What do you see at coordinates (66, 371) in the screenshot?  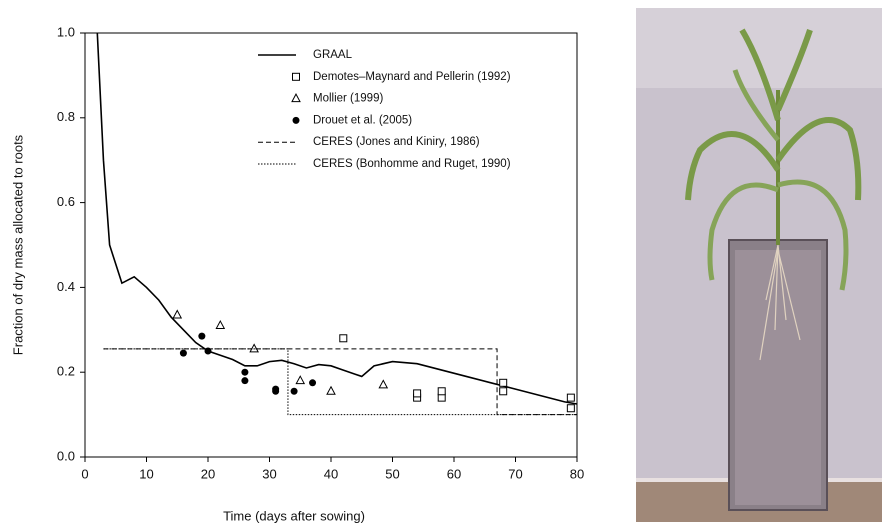 I see `y-tick-label: 0.2` at bounding box center [66, 371].